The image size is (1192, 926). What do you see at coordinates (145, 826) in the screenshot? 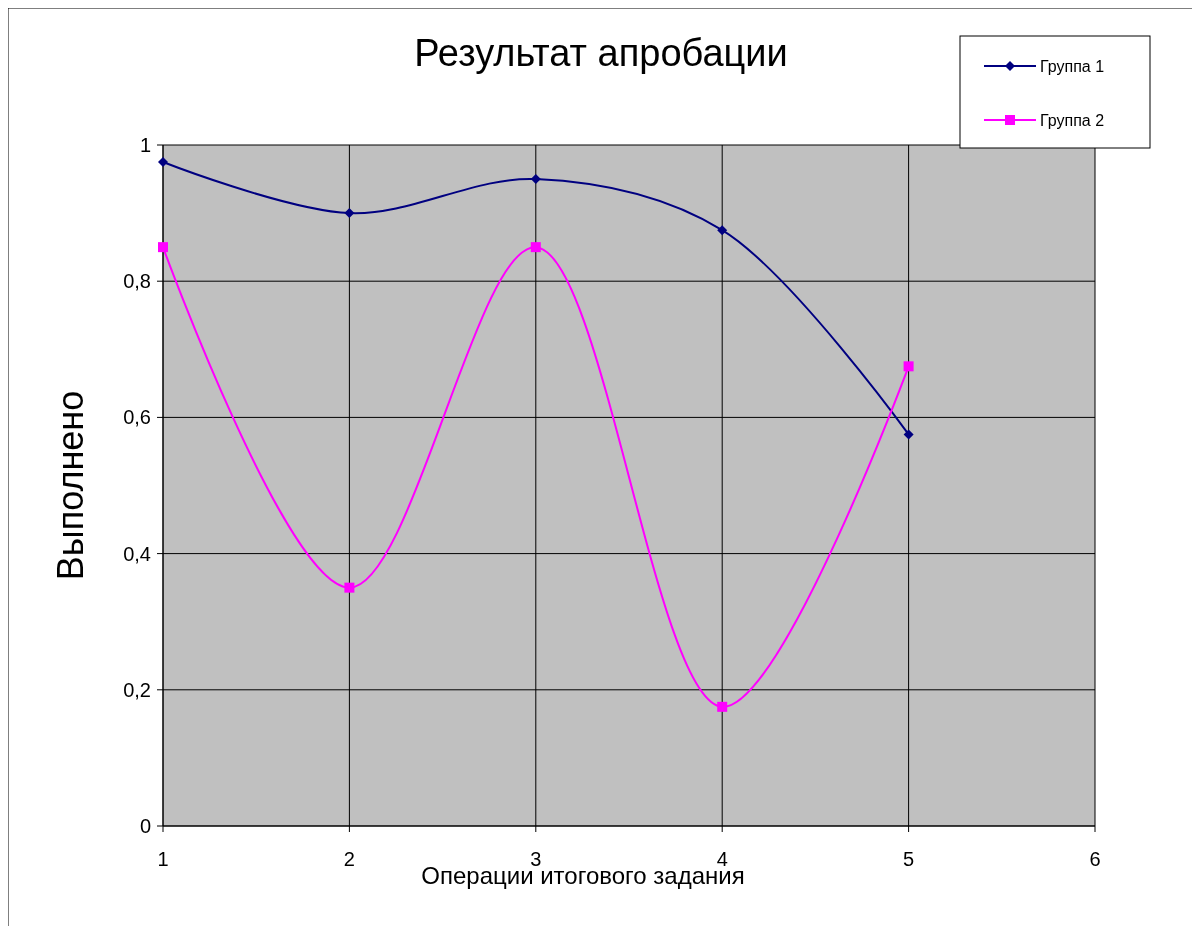
I see `y-tick-label: 0` at bounding box center [145, 826].